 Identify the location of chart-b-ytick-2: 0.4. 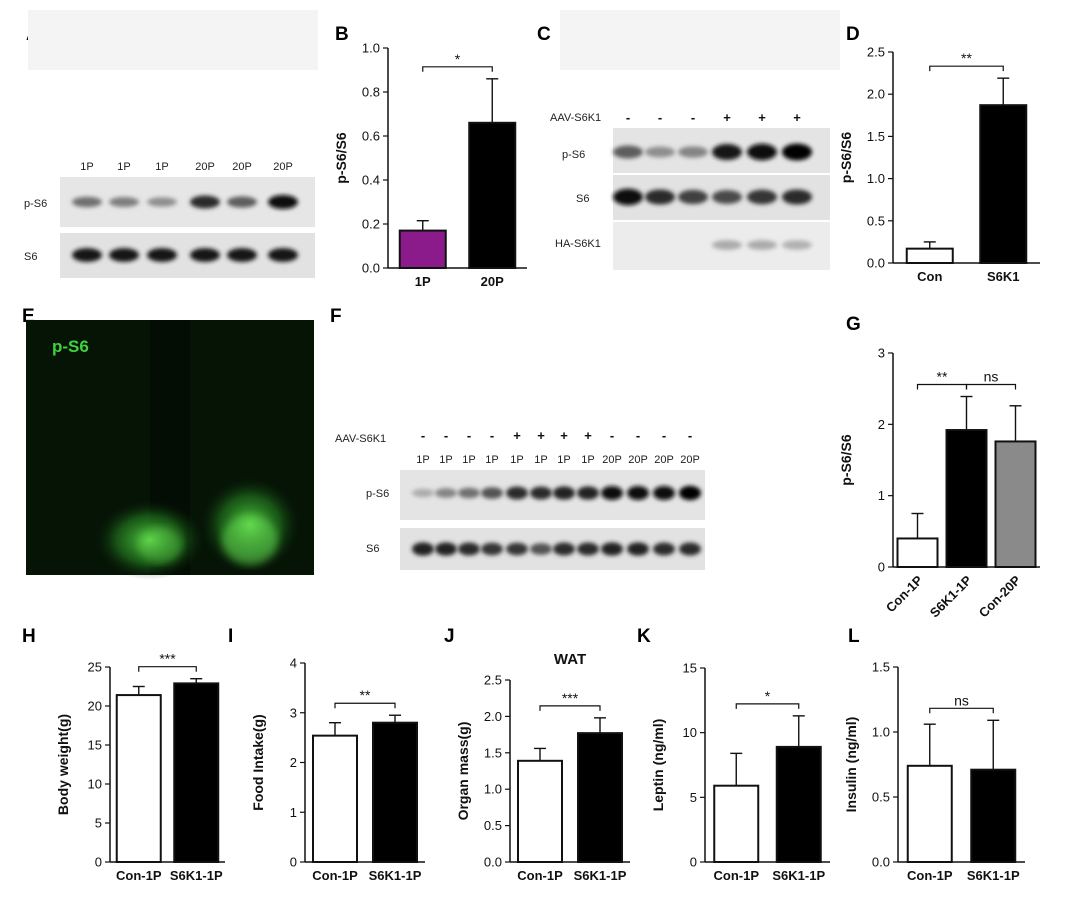
(371, 180).